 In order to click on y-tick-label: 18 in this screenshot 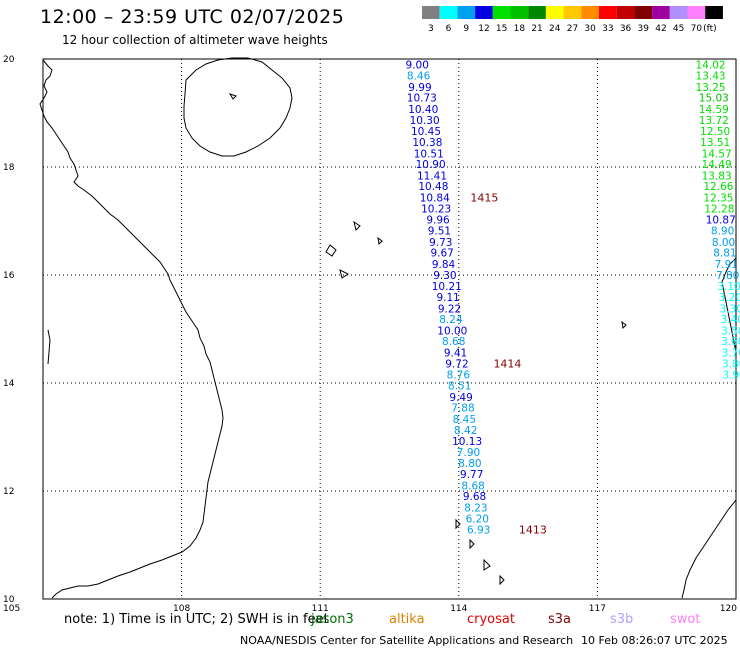, I will do `click(9, 168)`.